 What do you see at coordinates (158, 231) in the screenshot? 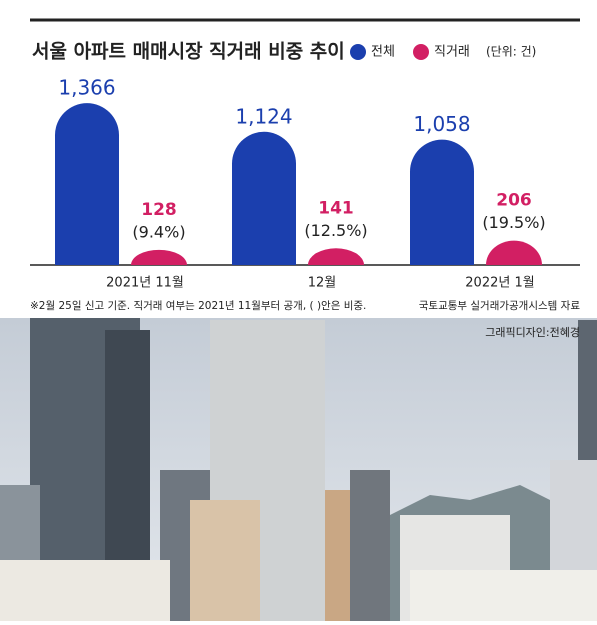
I see `share-label: (9.4%)` at bounding box center [158, 231].